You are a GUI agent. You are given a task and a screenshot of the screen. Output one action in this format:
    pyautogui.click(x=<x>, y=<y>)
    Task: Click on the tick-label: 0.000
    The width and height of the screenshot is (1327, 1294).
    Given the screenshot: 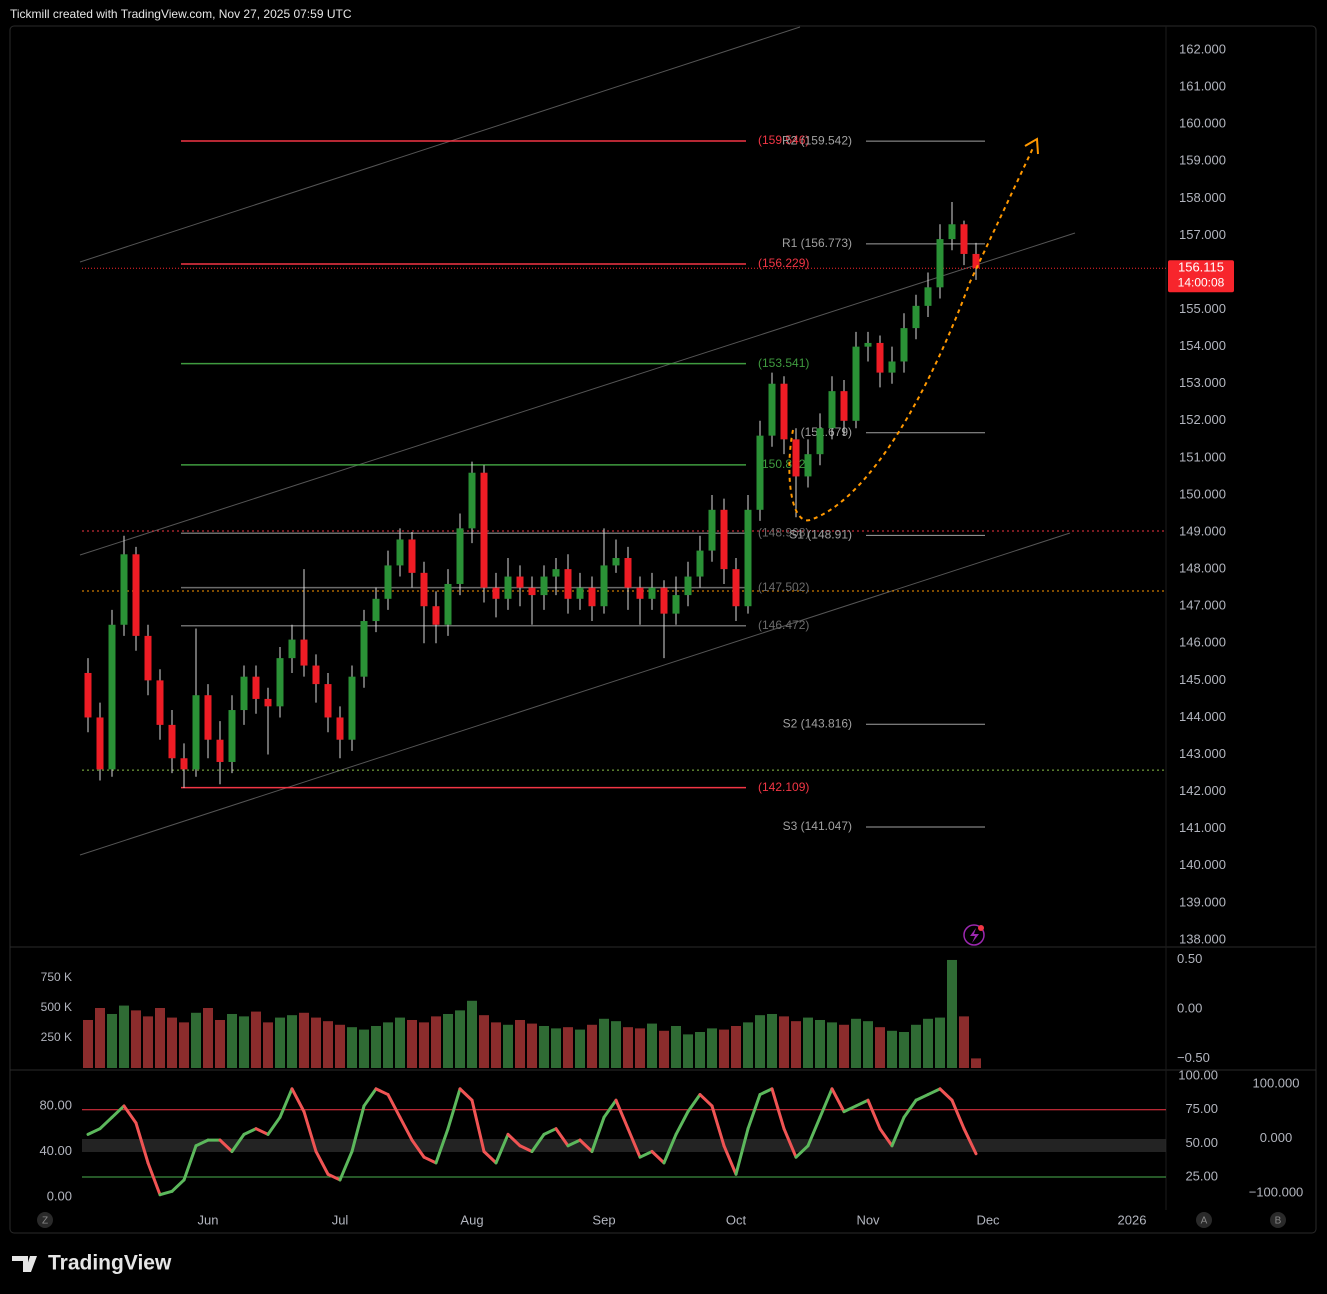 What is the action you would take?
    pyautogui.click(x=1276, y=1137)
    